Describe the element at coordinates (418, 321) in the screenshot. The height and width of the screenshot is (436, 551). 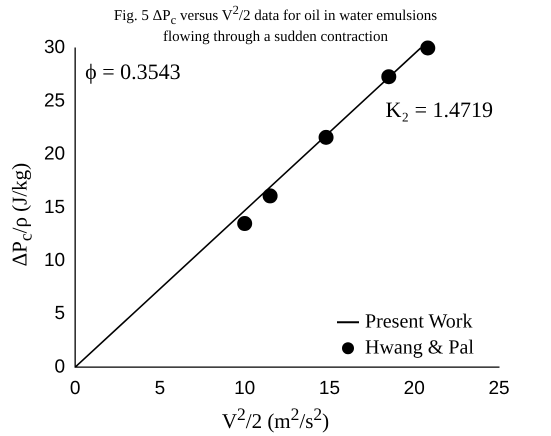
I see `legend-label: Present Work` at that location.